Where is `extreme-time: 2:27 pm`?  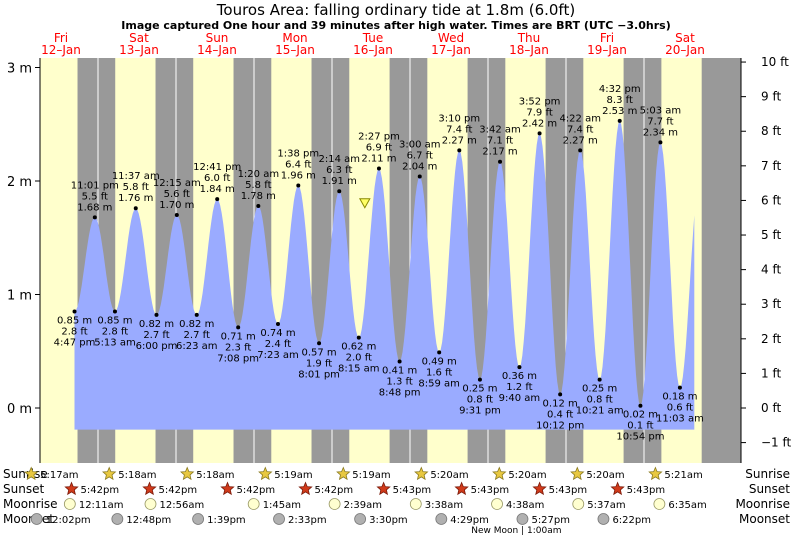
extreme-time: 2:27 pm is located at coordinates (379, 137).